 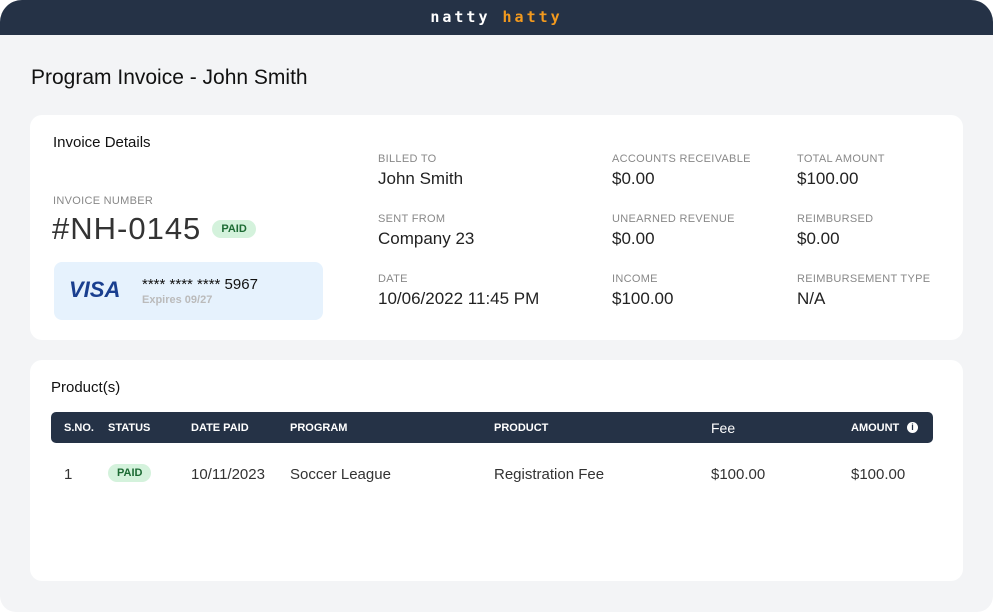 I want to click on field-label: TOTAL AMOUNT, so click(x=841, y=159).